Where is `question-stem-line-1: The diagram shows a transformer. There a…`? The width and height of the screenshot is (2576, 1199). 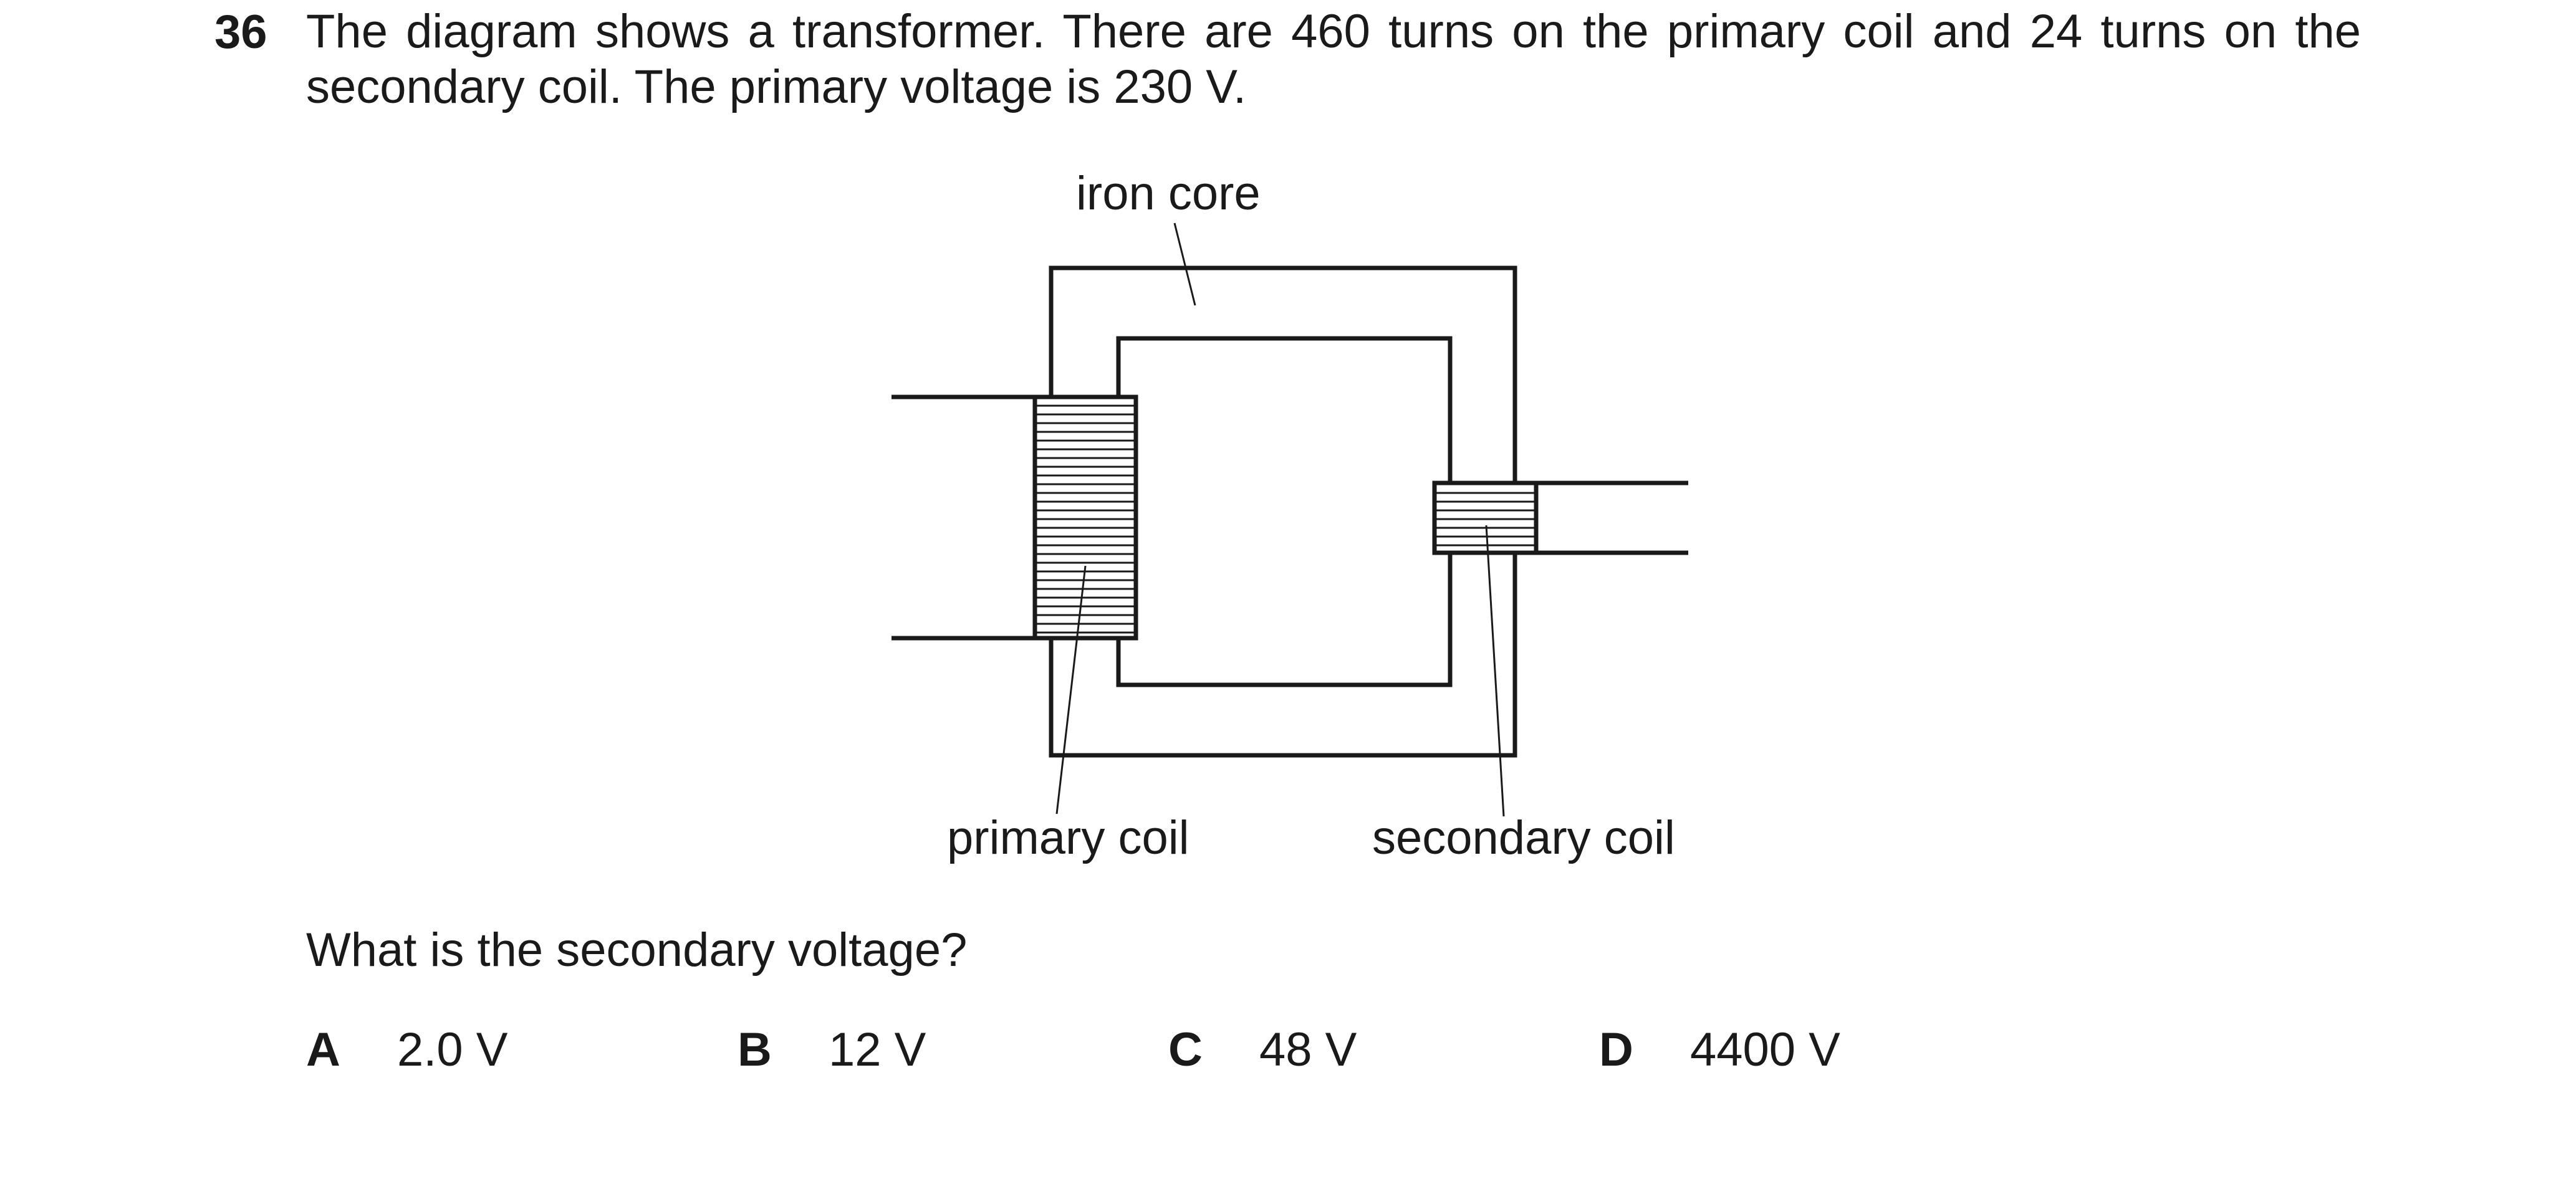 question-stem-line-1: The diagram shows a transformer. There a… is located at coordinates (1333, 31).